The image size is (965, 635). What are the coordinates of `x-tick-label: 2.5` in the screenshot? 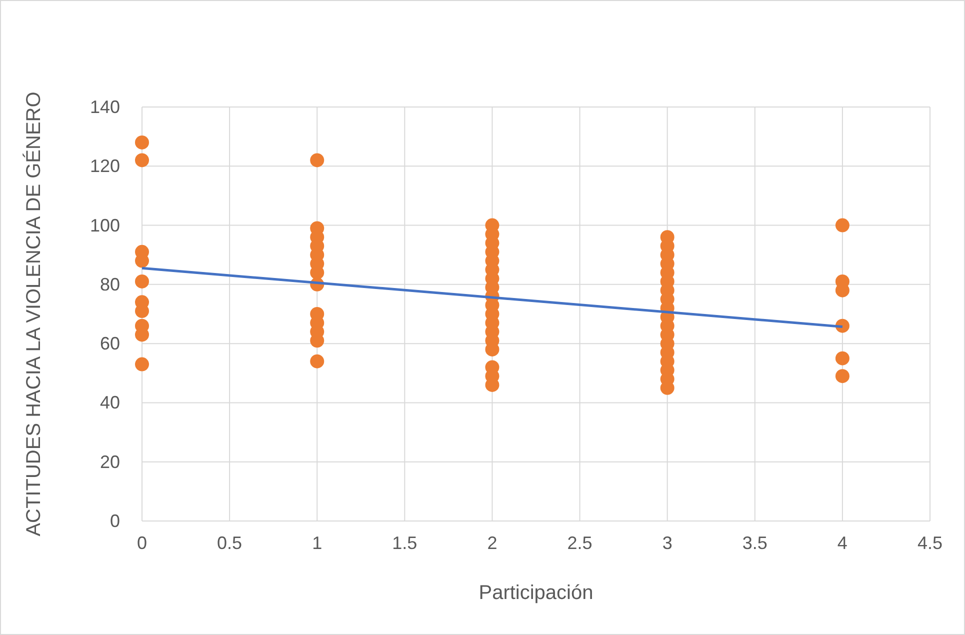 It's located at (579, 543).